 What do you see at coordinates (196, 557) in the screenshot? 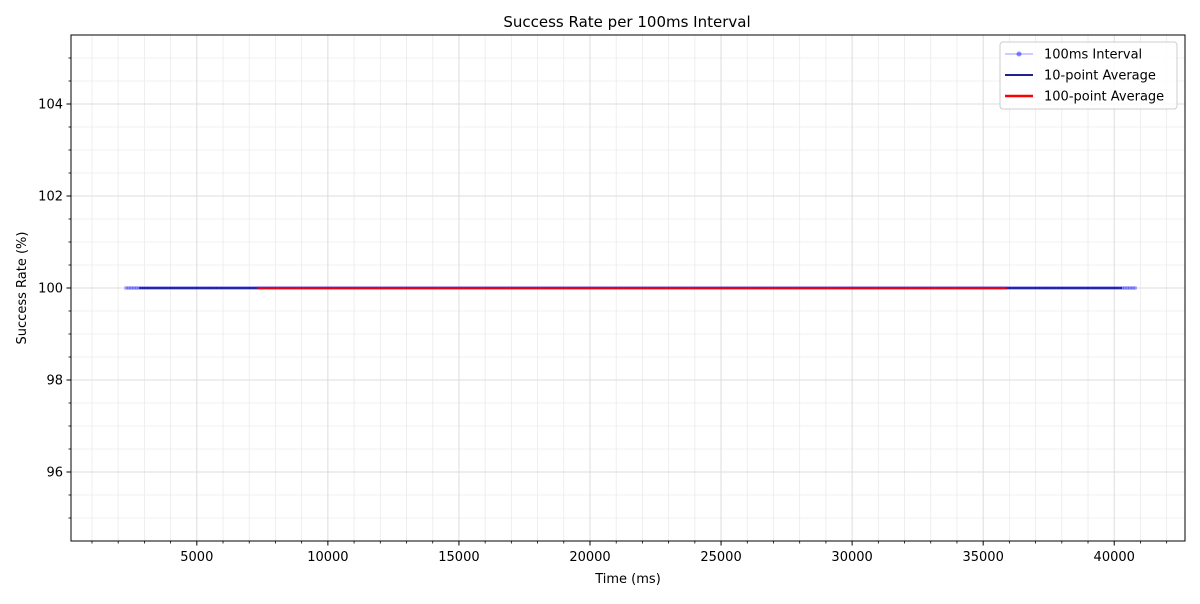
I see `x-tick-label: 5000` at bounding box center [196, 557].